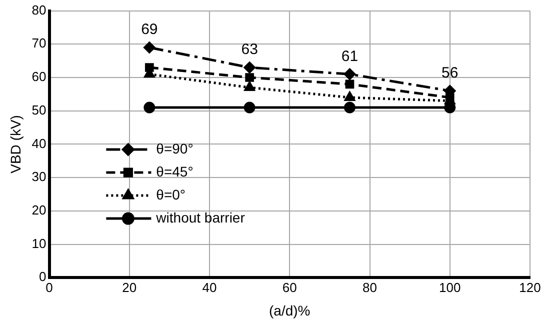  I want to click on legend-label: θ=45°, so click(175, 171).